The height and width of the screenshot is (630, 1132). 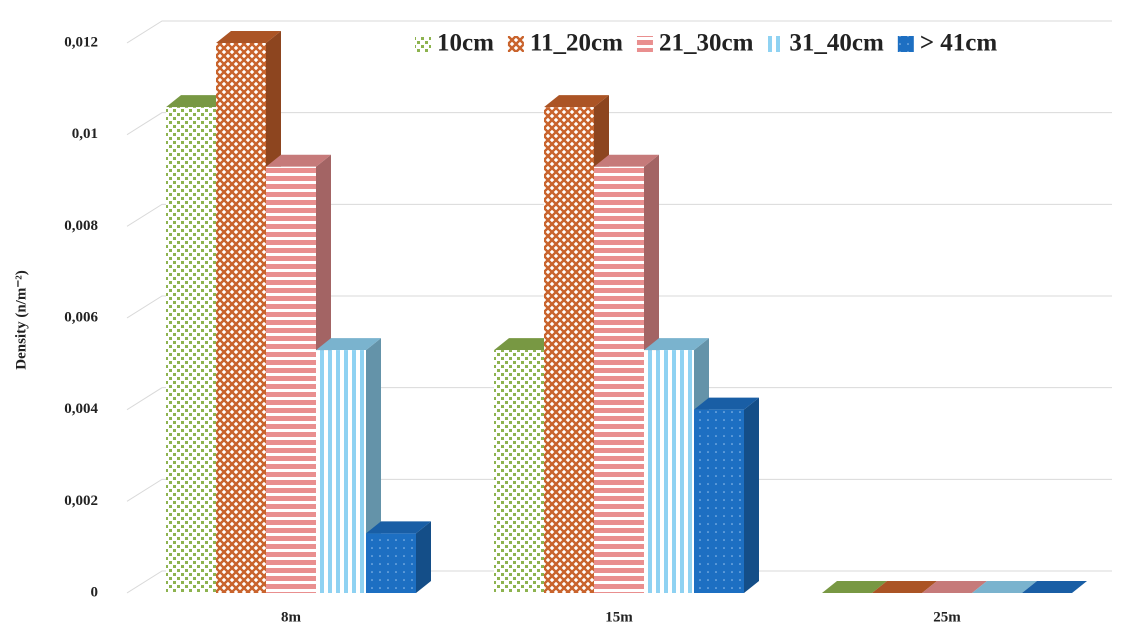 What do you see at coordinates (947, 617) in the screenshot?
I see `x-tick-label: 25m` at bounding box center [947, 617].